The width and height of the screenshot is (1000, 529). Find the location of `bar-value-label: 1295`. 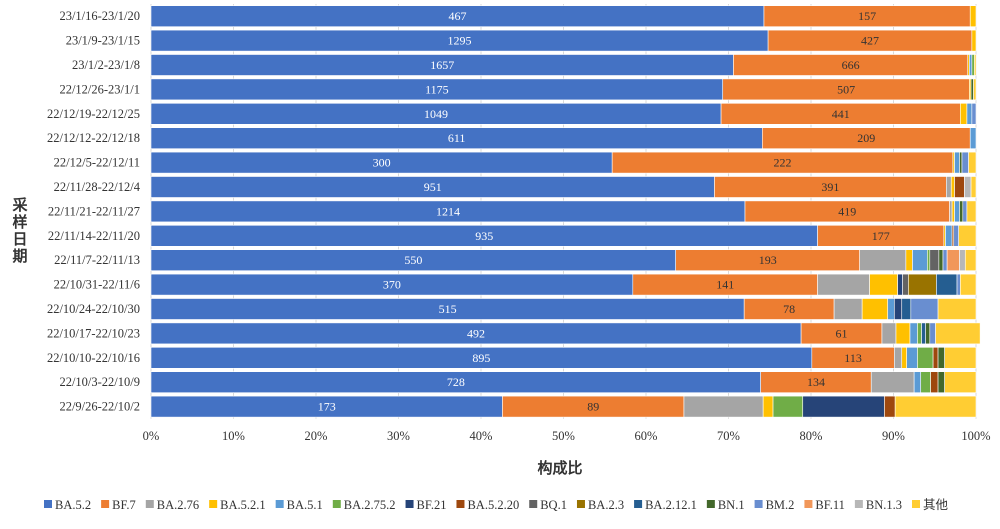

bar-value-label: 1295 is located at coordinates (460, 41).